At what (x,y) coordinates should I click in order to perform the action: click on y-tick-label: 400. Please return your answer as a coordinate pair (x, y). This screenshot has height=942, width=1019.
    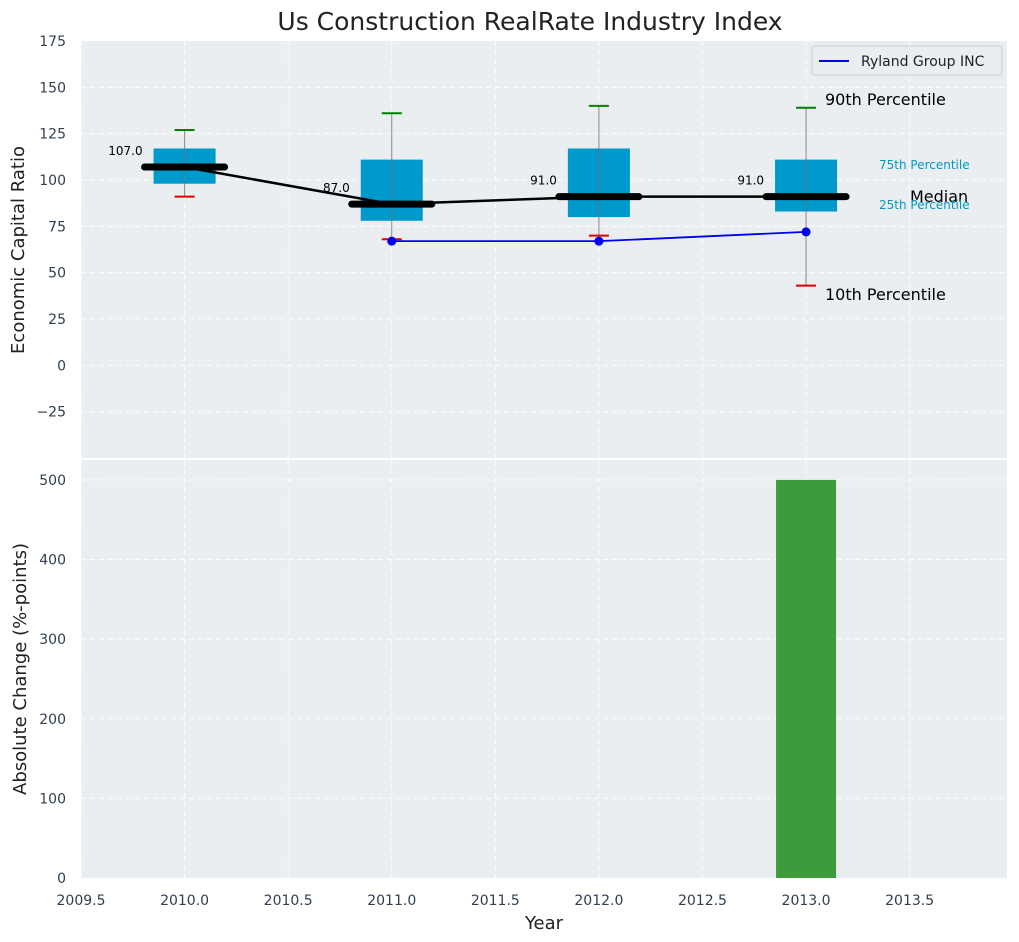
    Looking at the image, I should click on (52, 561).